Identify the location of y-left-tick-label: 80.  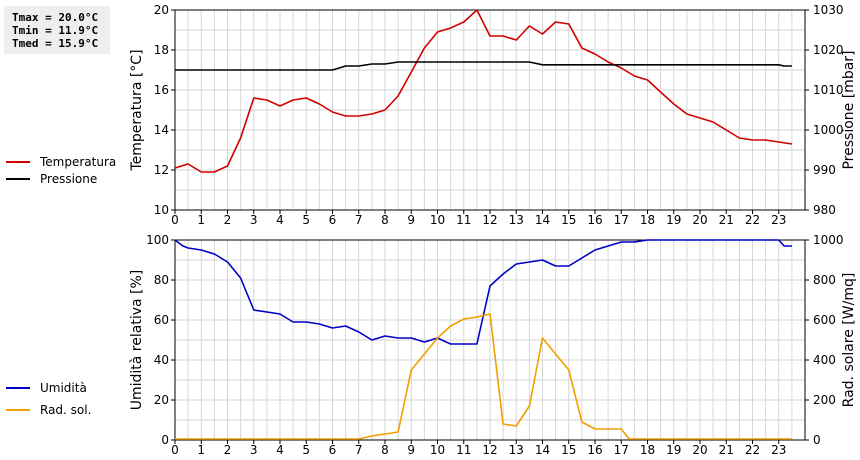
(161, 280).